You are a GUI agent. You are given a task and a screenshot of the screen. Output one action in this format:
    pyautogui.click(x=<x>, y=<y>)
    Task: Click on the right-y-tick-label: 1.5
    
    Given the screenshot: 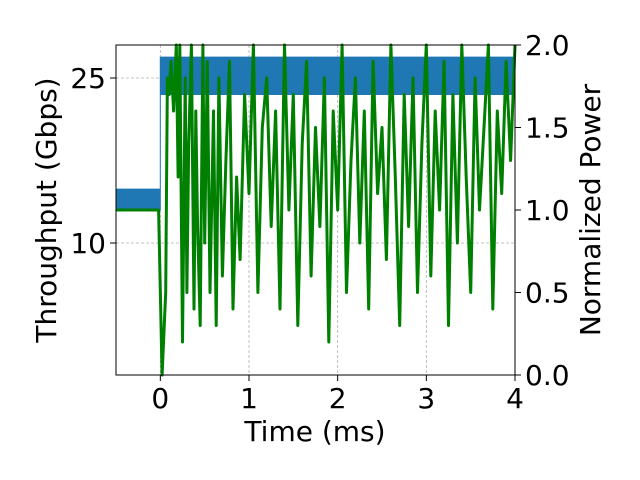 What is the action you would take?
    pyautogui.click(x=547, y=128)
    